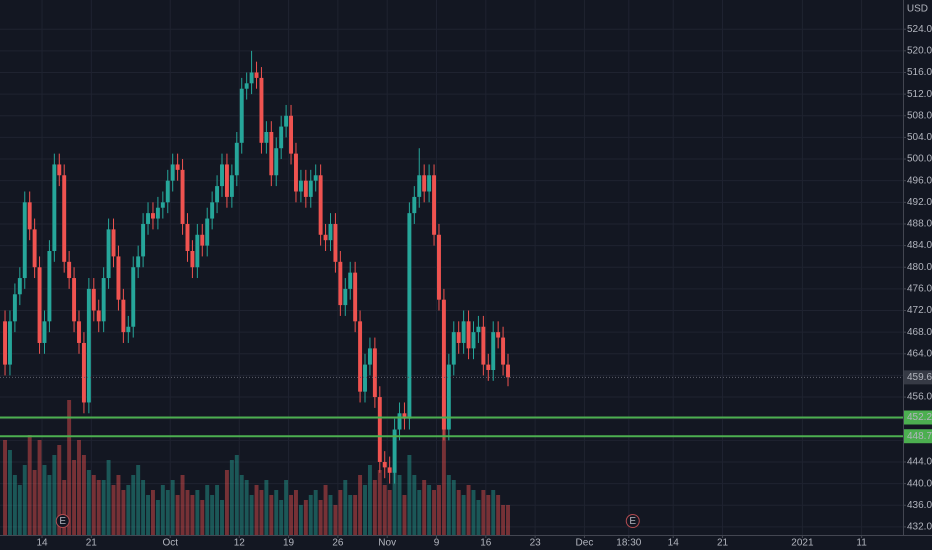 The height and width of the screenshot is (550, 932). What do you see at coordinates (170, 543) in the screenshot?
I see `x-tick-label: Oct` at bounding box center [170, 543].